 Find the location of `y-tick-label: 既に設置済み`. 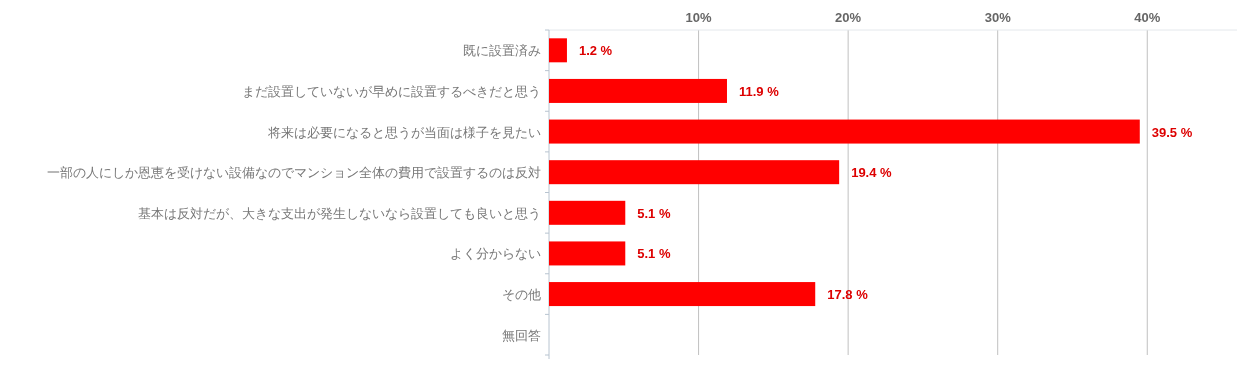

y-tick-label: 既に設置済み is located at coordinates (502, 51).